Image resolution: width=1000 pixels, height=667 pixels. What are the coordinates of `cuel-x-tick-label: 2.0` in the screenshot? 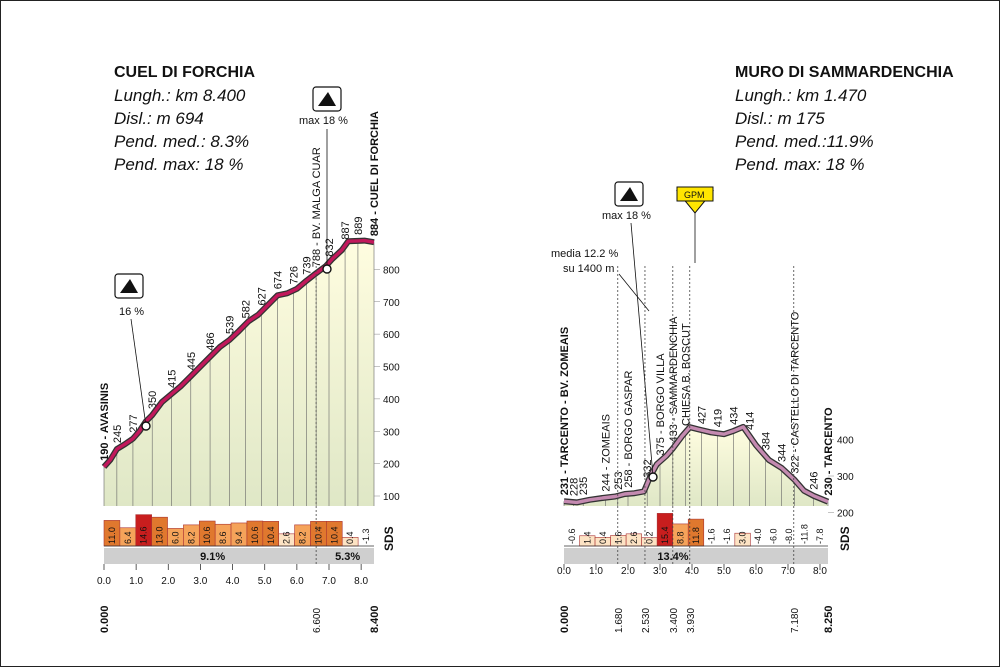 It's located at (168, 581).